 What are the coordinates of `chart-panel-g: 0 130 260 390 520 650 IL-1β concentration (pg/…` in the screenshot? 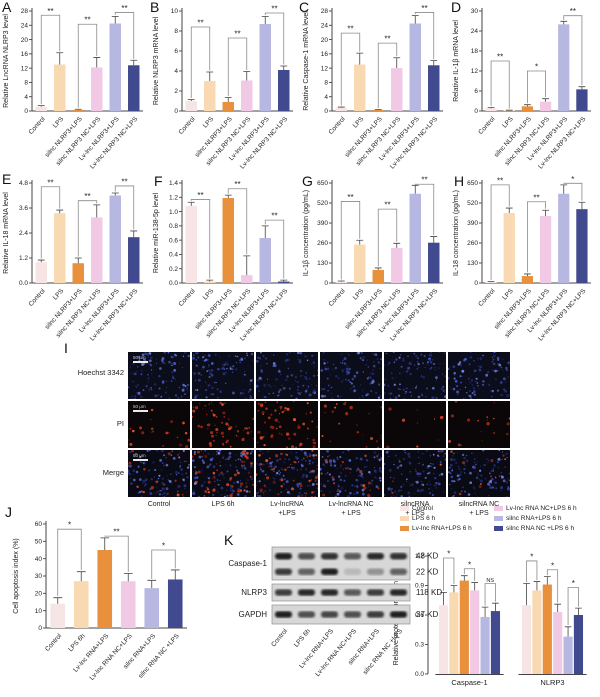 It's located at (375, 261).